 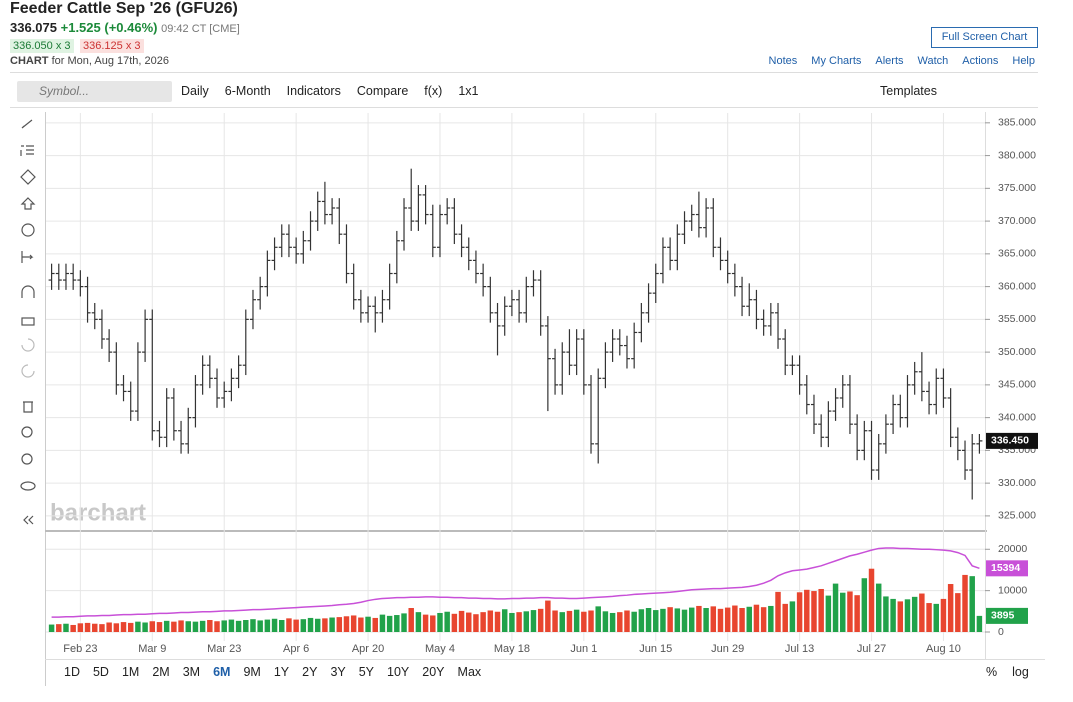 I want to click on range-button: 2Y, so click(x=310, y=672).